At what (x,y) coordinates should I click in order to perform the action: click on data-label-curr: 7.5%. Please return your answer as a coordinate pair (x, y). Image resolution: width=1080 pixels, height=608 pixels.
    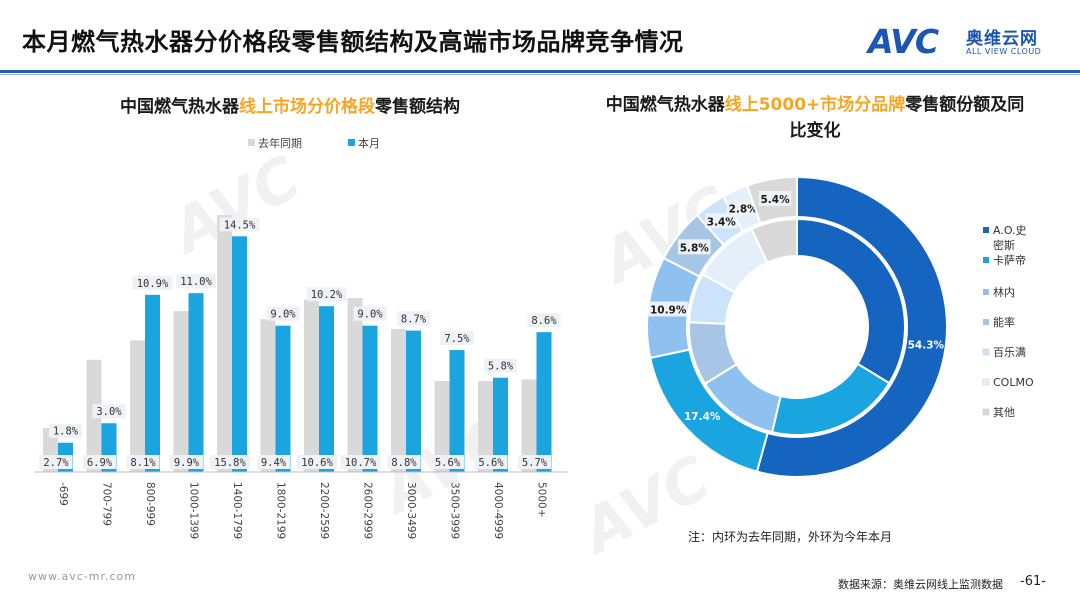
    Looking at the image, I should click on (457, 339).